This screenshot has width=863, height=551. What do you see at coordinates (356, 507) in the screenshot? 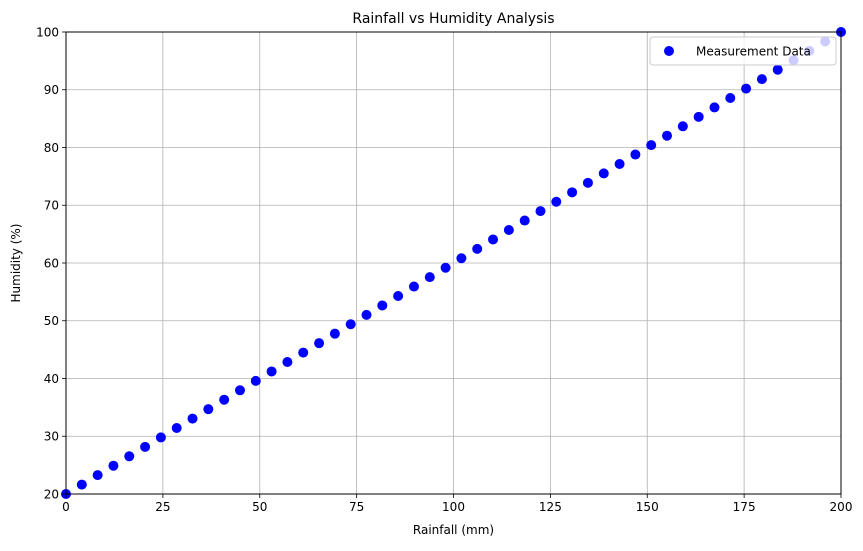
I see `x-tick-label: 75` at bounding box center [356, 507].